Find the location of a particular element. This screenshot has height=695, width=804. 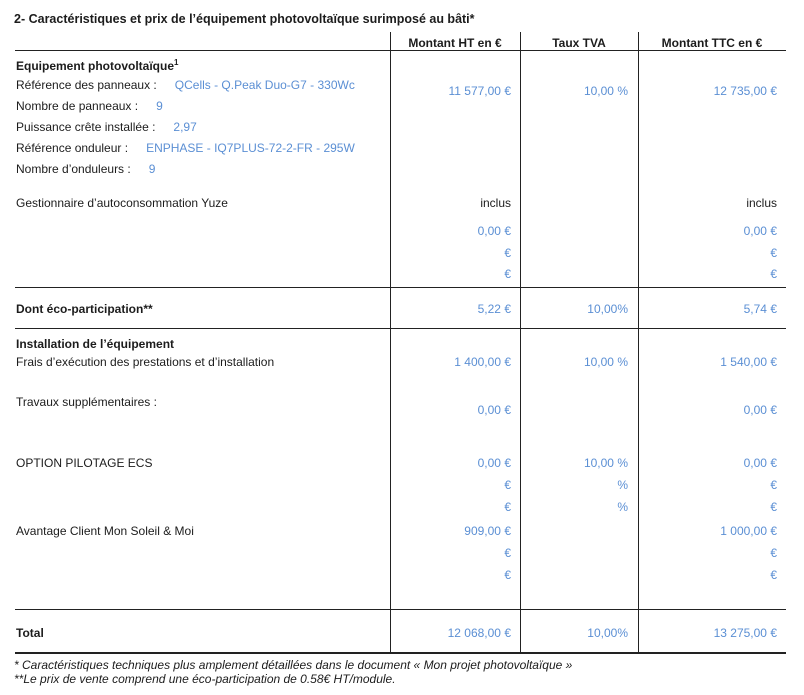

spec-value-nb-onduleurs: 9 is located at coordinates (152, 169).